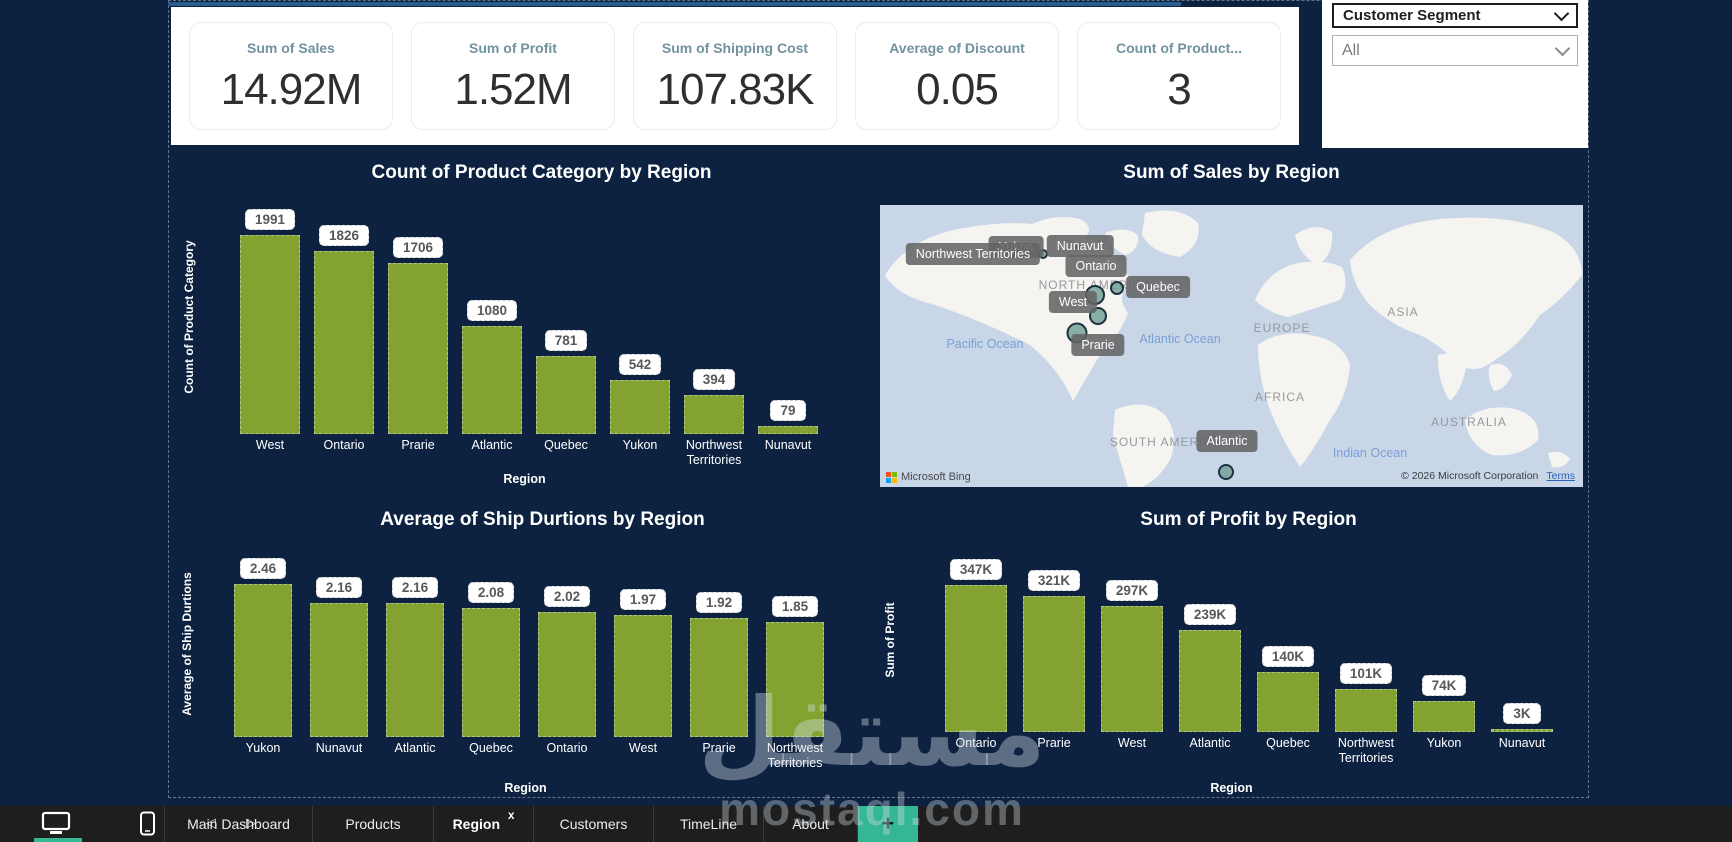 The image size is (1732, 842). I want to click on bar-column: 321K, so click(1054, 651).